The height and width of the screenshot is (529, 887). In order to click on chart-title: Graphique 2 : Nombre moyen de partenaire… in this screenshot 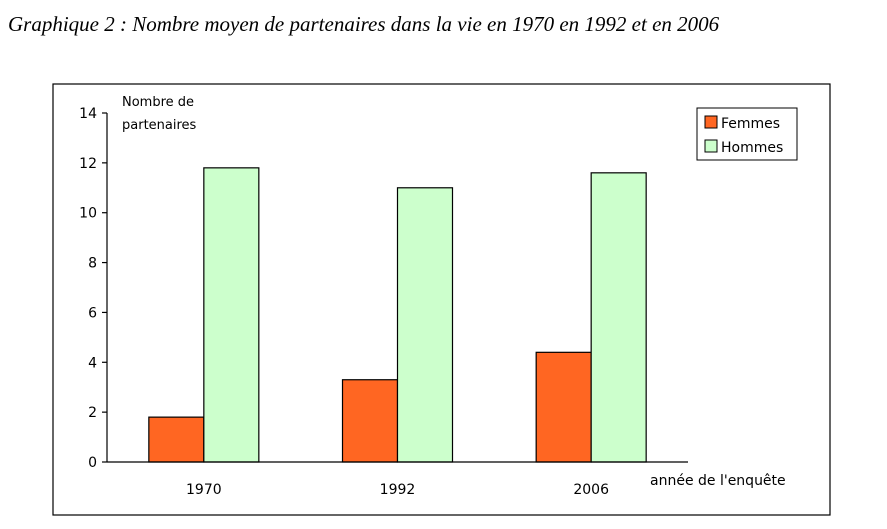, I will do `click(364, 24)`.